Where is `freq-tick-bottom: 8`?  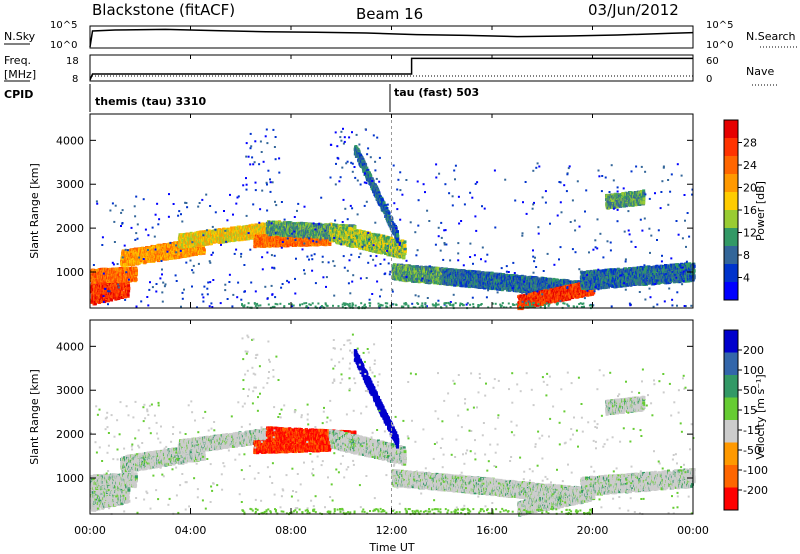
freq-tick-bottom: 8 is located at coordinates (75, 79).